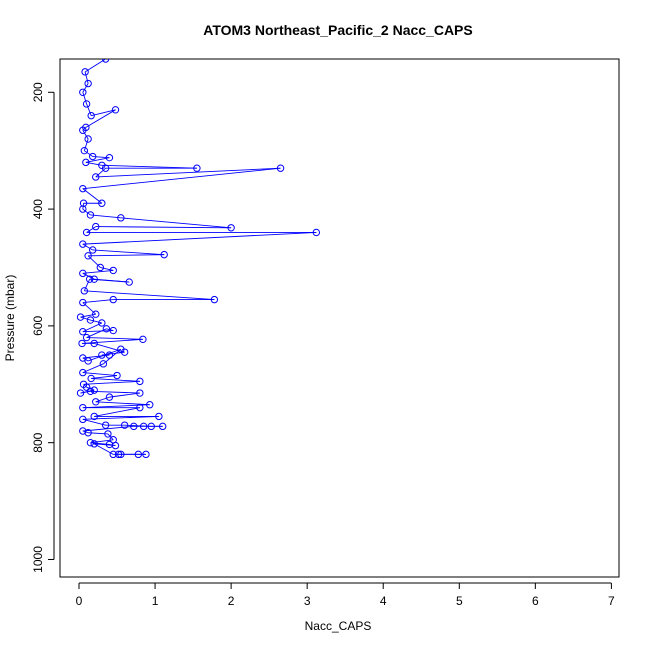 The width and height of the screenshot is (650, 650). What do you see at coordinates (38, 209) in the screenshot?
I see `y-tick-label: 400` at bounding box center [38, 209].